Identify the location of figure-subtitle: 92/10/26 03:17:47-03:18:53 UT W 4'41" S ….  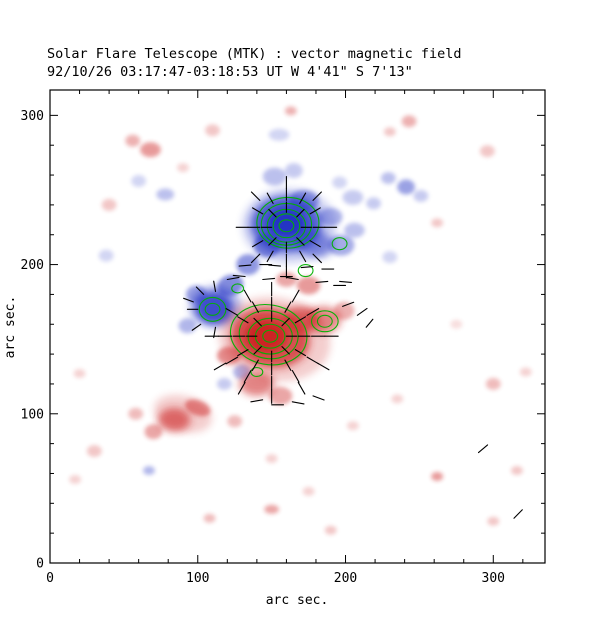
(230, 72).